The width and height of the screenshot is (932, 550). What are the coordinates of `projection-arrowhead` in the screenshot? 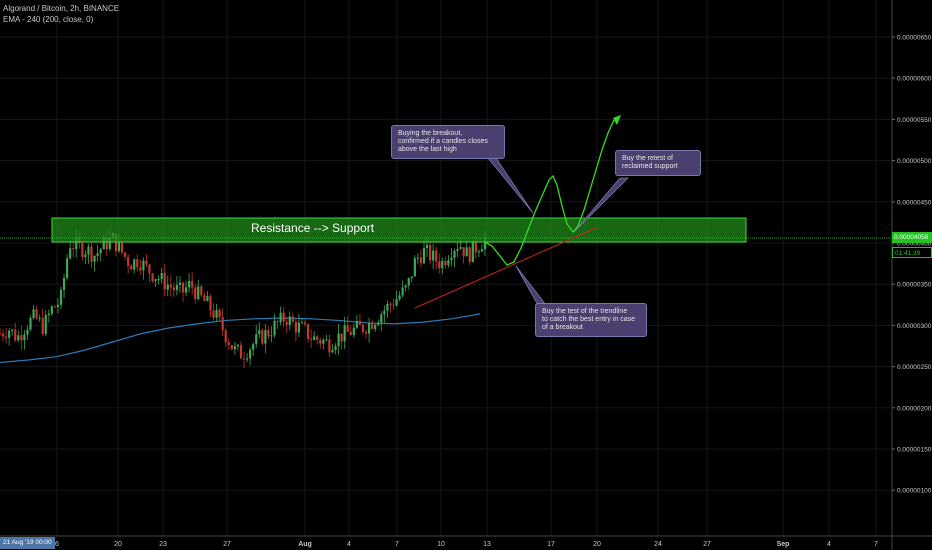 It's located at (617, 120).